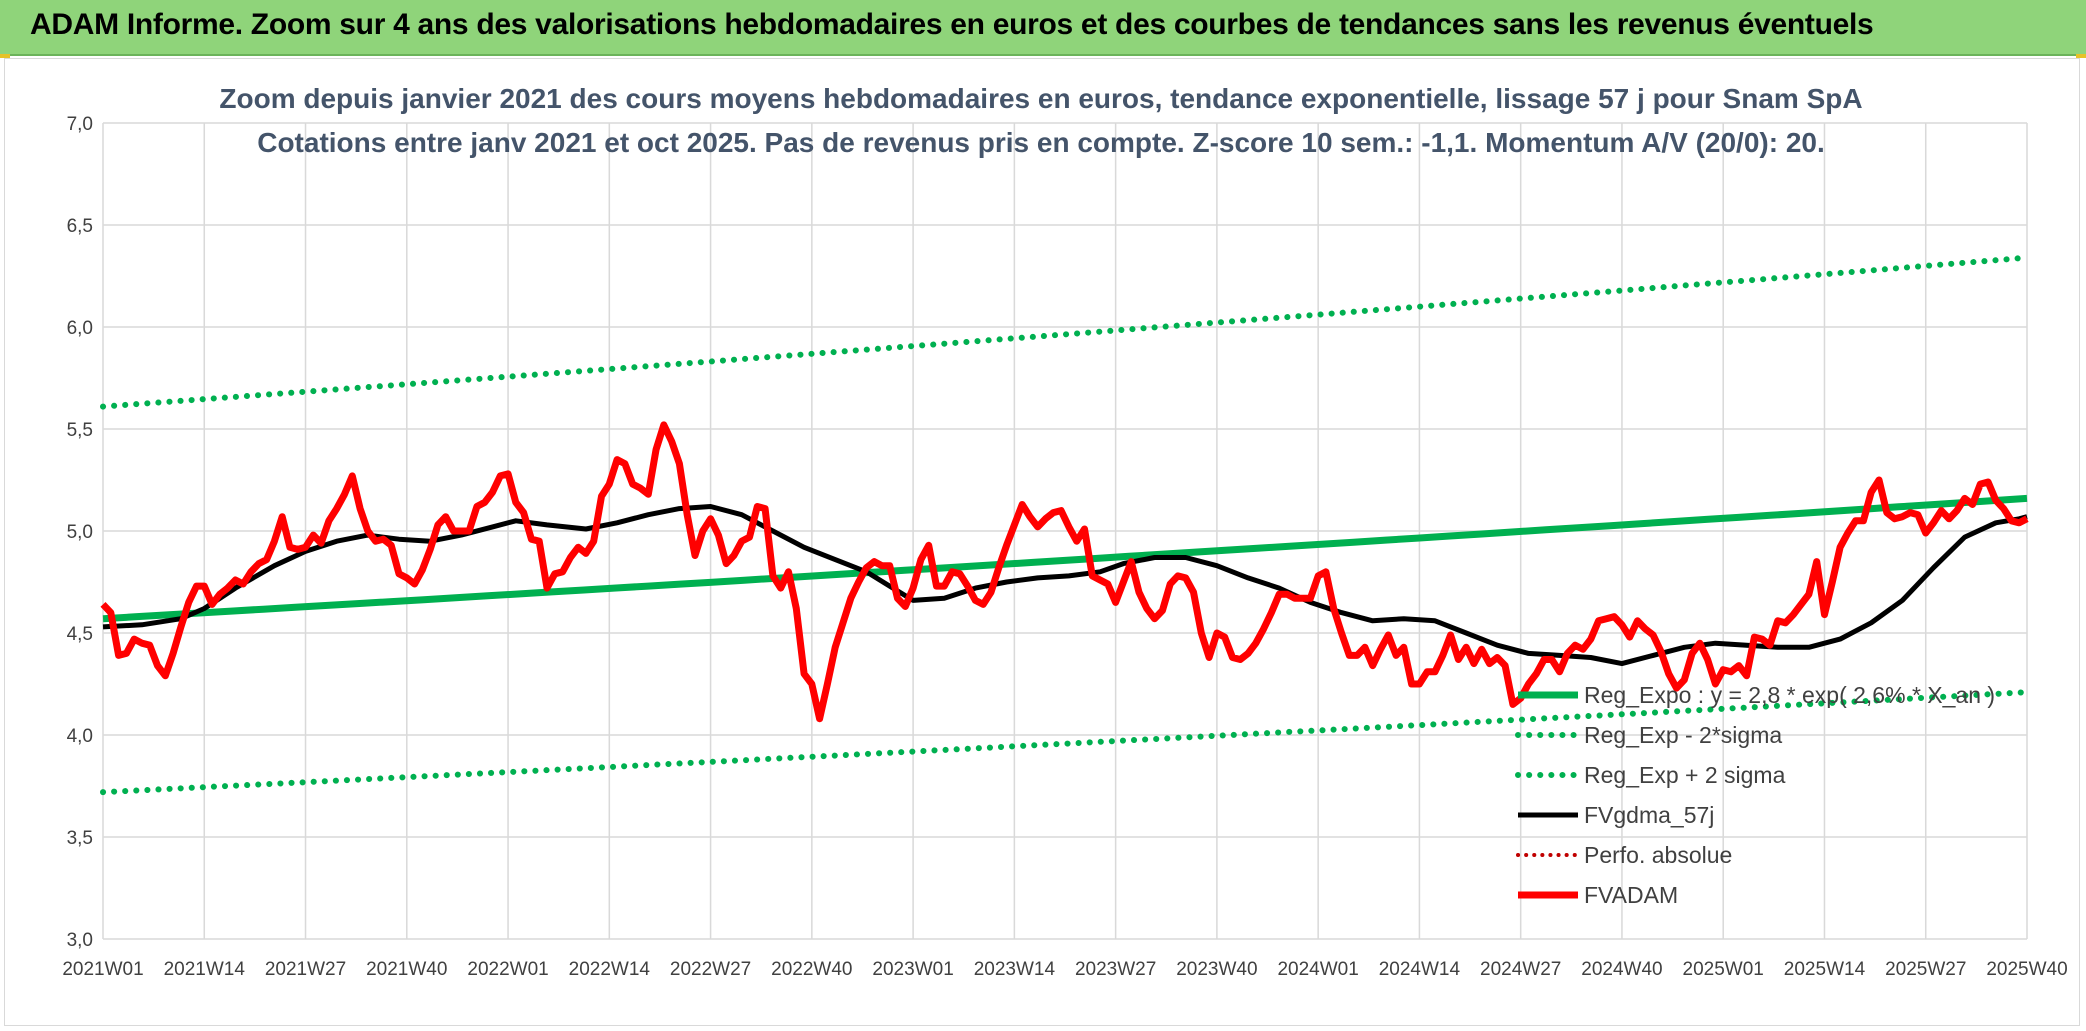 The height and width of the screenshot is (1031, 2086). What do you see at coordinates (811, 969) in the screenshot?
I see `x-tick-label: 2022W40` at bounding box center [811, 969].